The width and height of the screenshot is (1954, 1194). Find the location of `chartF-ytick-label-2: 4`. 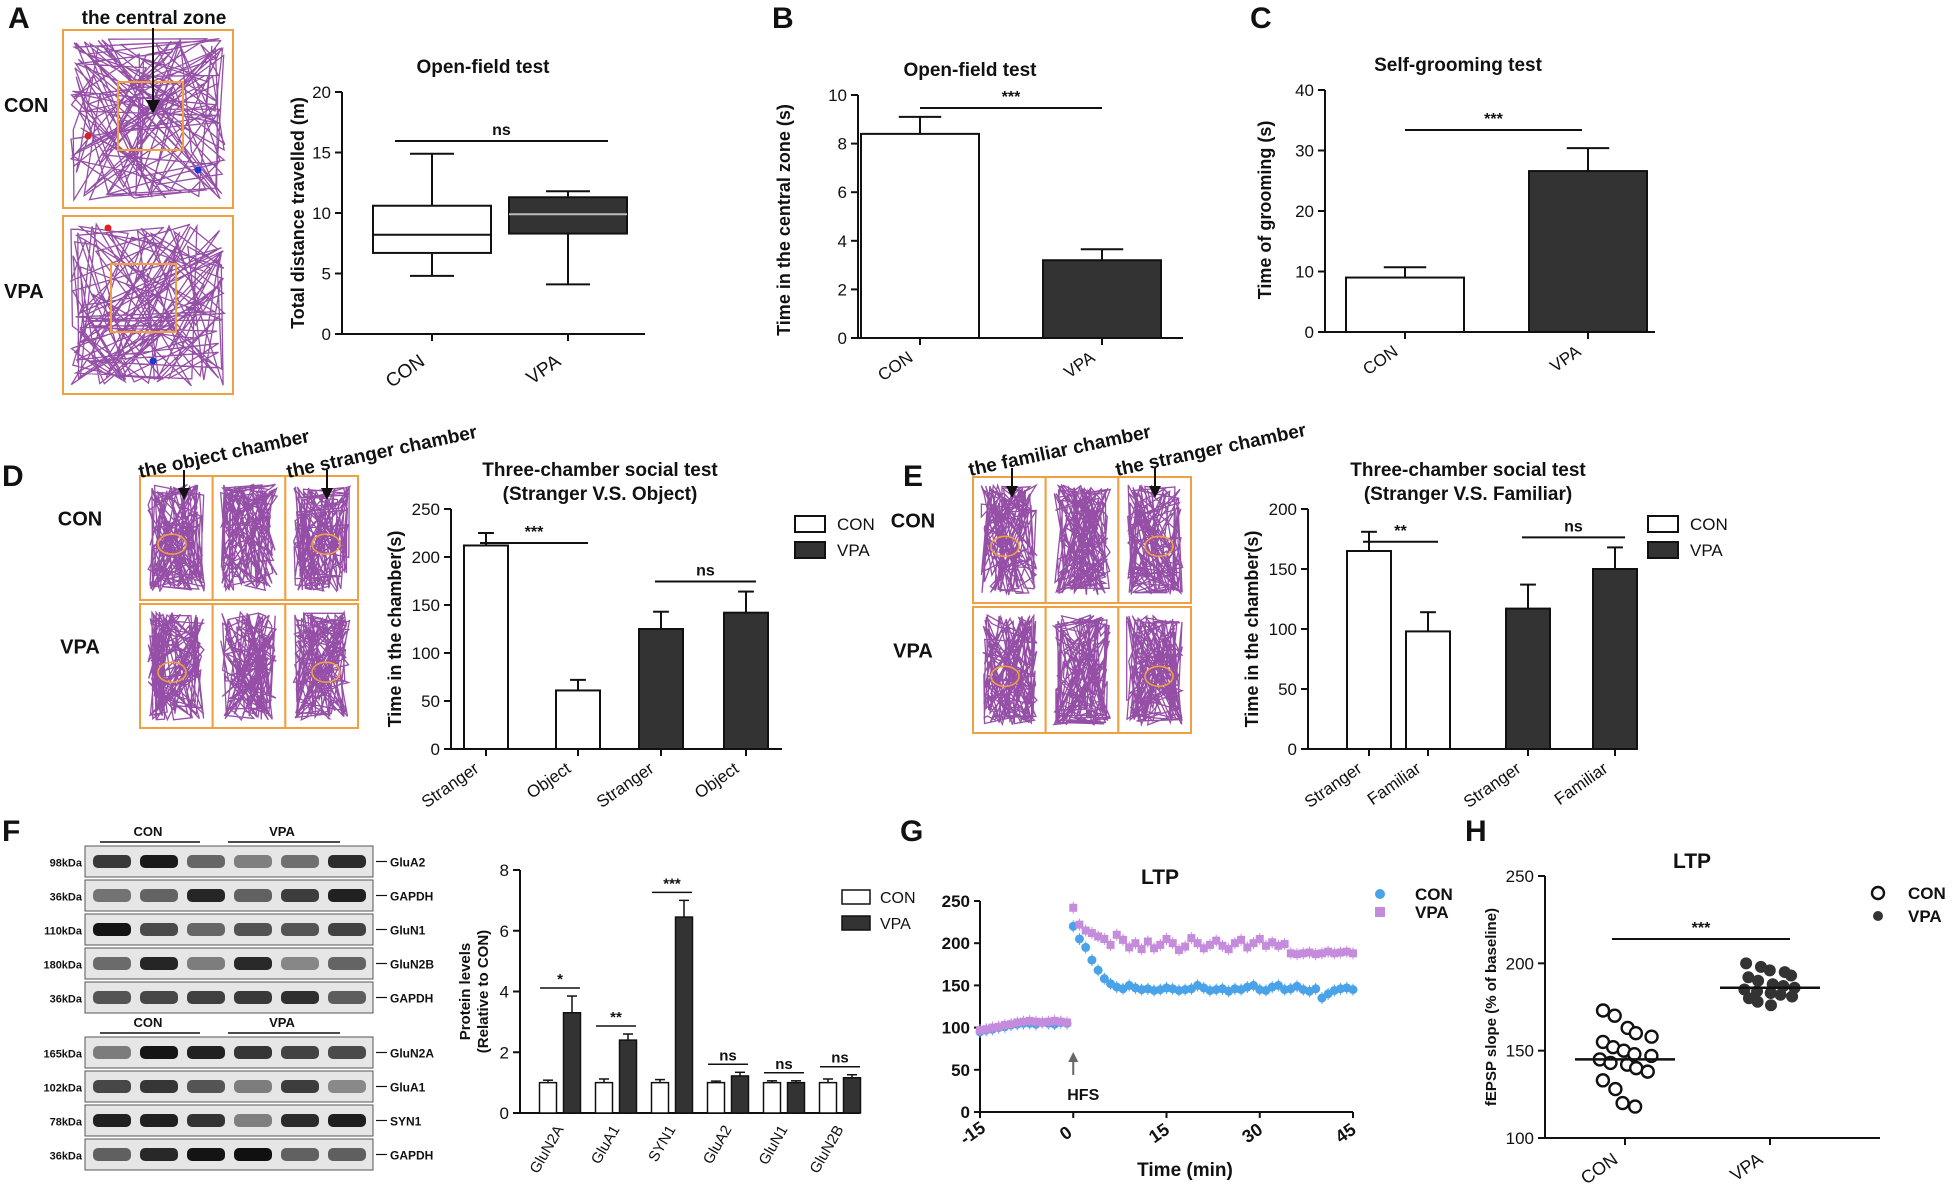

chartF-ytick-label-2: 4 is located at coordinates (504, 992).